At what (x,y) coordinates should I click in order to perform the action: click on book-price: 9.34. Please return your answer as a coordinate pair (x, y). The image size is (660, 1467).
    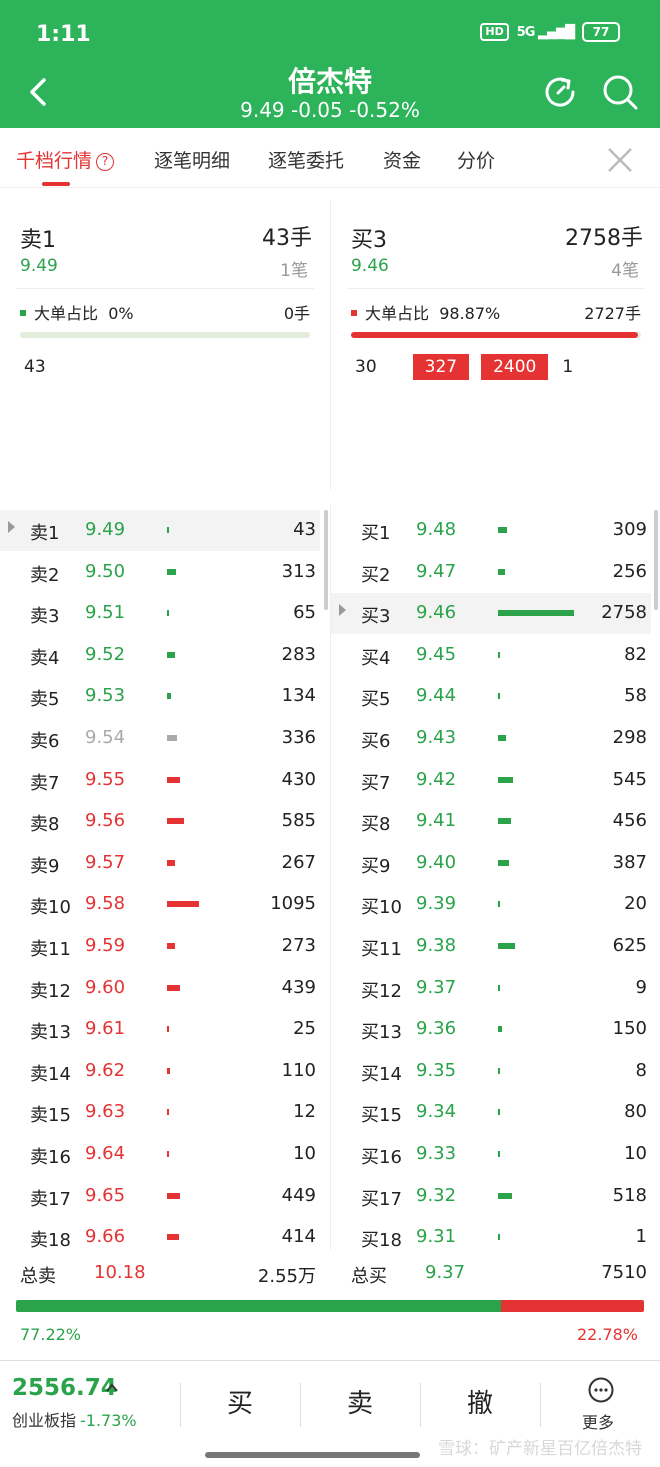
    Looking at the image, I should click on (436, 1112).